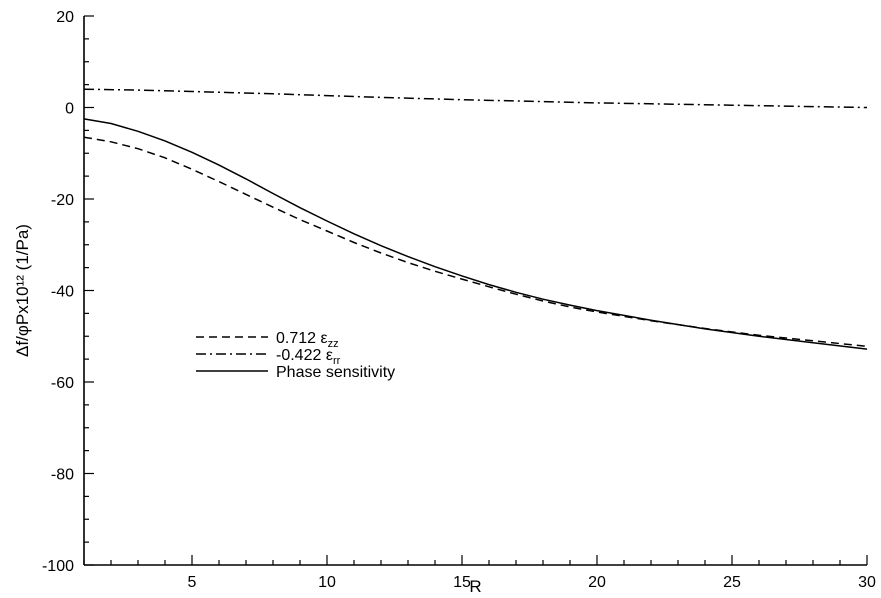  What do you see at coordinates (327, 582) in the screenshot?
I see `x-tick-label: 10` at bounding box center [327, 582].